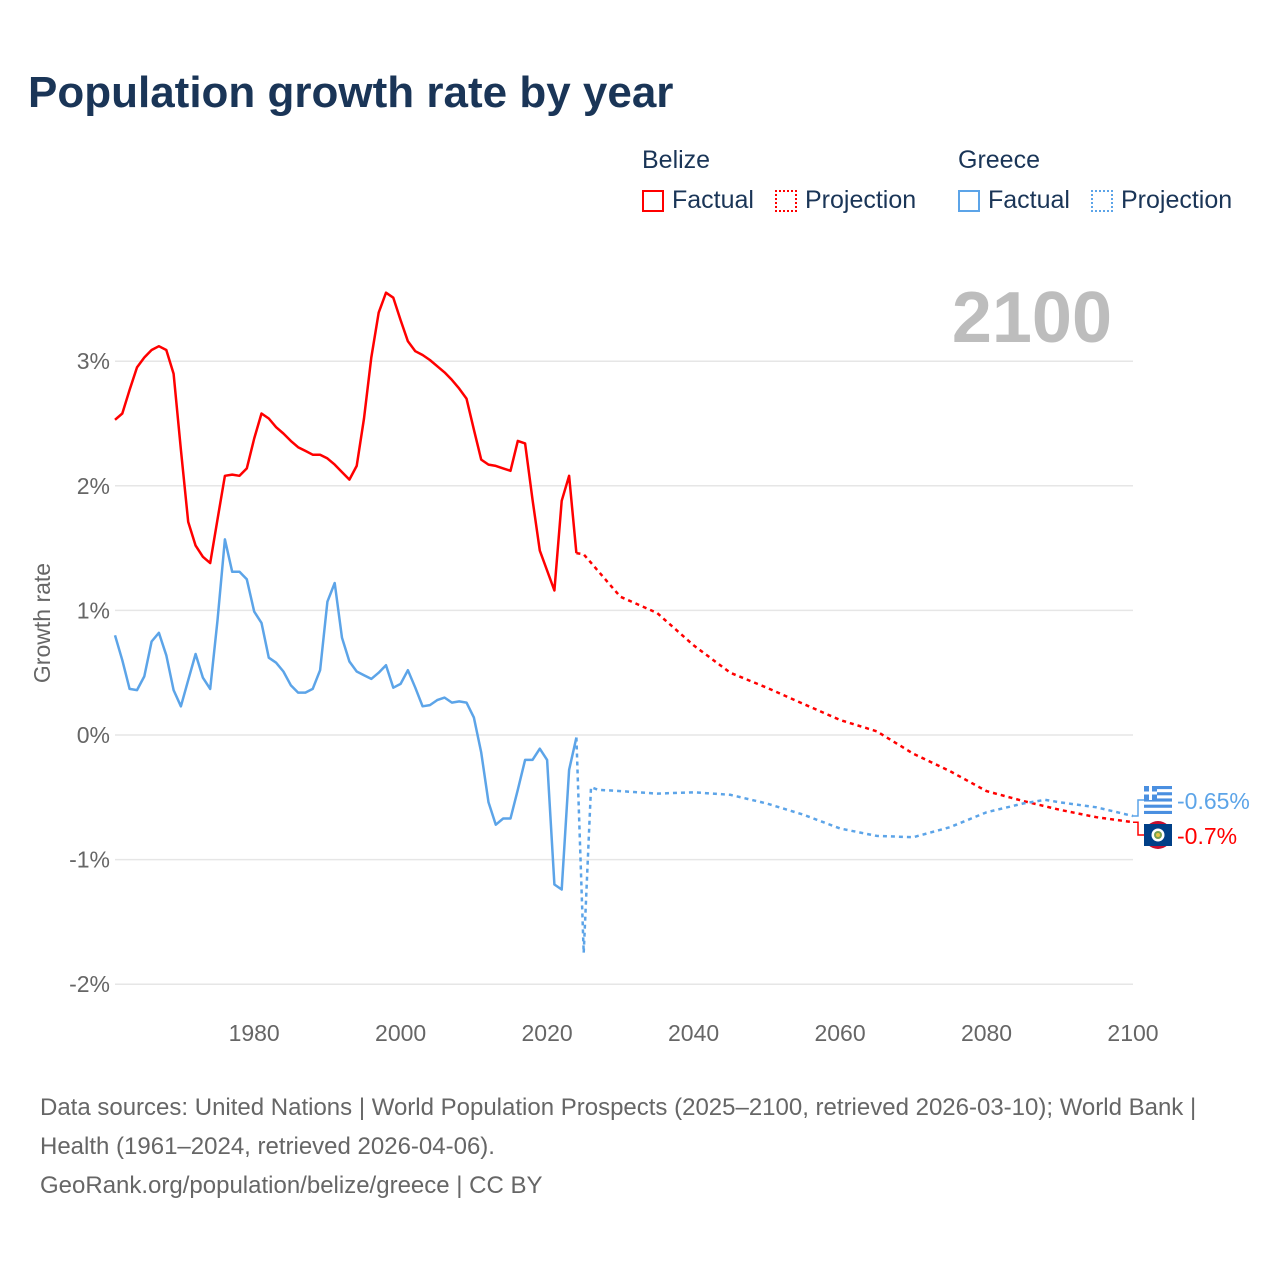 Image resolution: width=1280 pixels, height=1280 pixels. Describe the element at coordinates (1139, 828) in the screenshot. I see `belize-connector` at that location.